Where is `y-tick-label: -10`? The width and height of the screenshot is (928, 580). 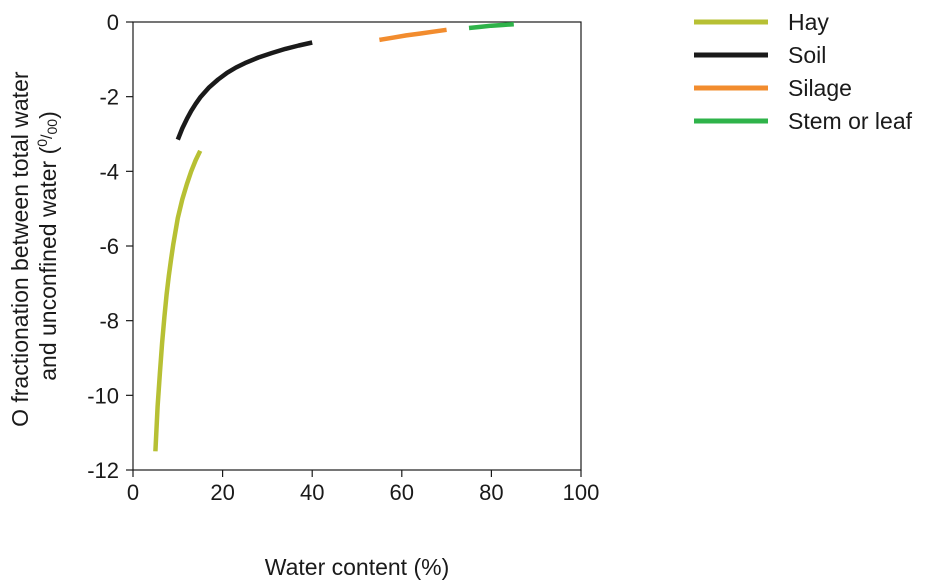
y-tick-label: -10 is located at coordinates (103, 395).